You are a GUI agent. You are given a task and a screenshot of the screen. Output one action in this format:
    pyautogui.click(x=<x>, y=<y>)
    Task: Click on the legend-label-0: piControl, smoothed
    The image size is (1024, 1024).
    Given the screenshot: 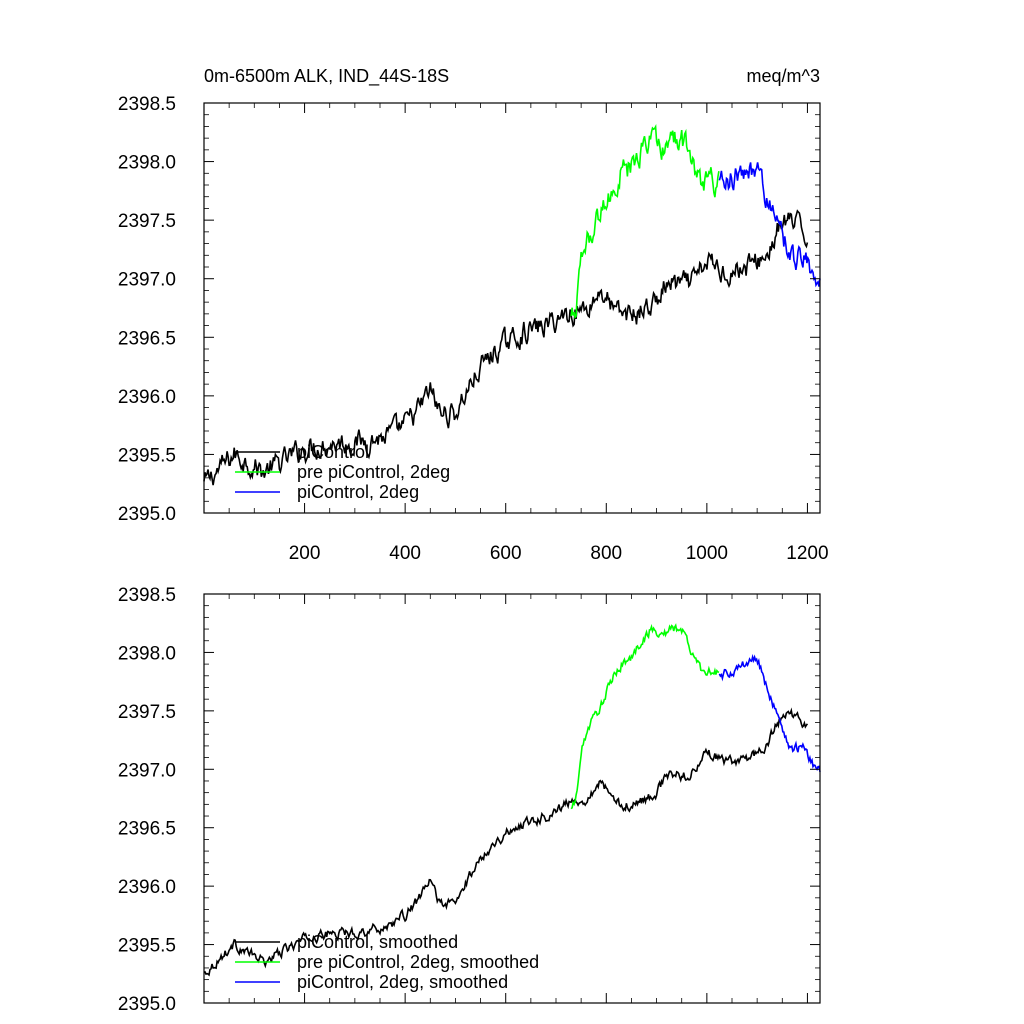 What is the action you would take?
    pyautogui.click(x=377, y=942)
    